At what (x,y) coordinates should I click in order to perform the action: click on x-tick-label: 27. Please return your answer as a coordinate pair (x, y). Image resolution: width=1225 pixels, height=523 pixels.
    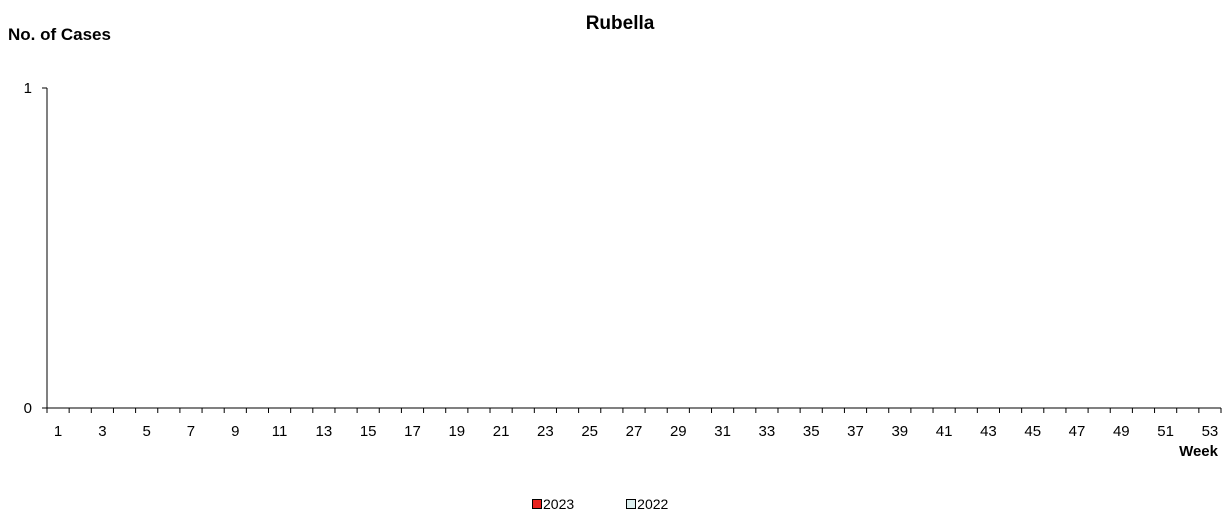
    Looking at the image, I should click on (634, 431).